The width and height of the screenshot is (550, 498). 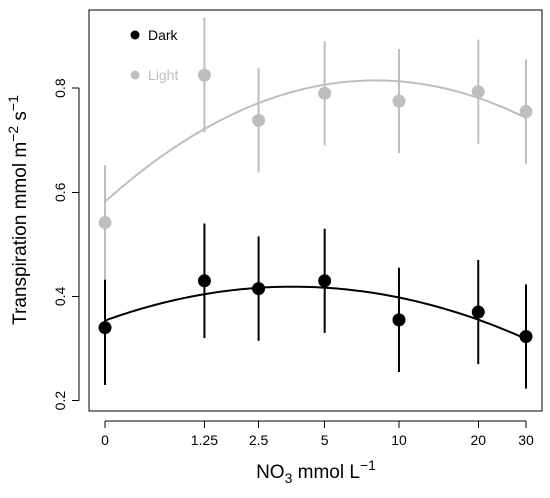 What do you see at coordinates (13, 134) in the screenshot?
I see `y-title-superscript-1: −2` at bounding box center [13, 134].